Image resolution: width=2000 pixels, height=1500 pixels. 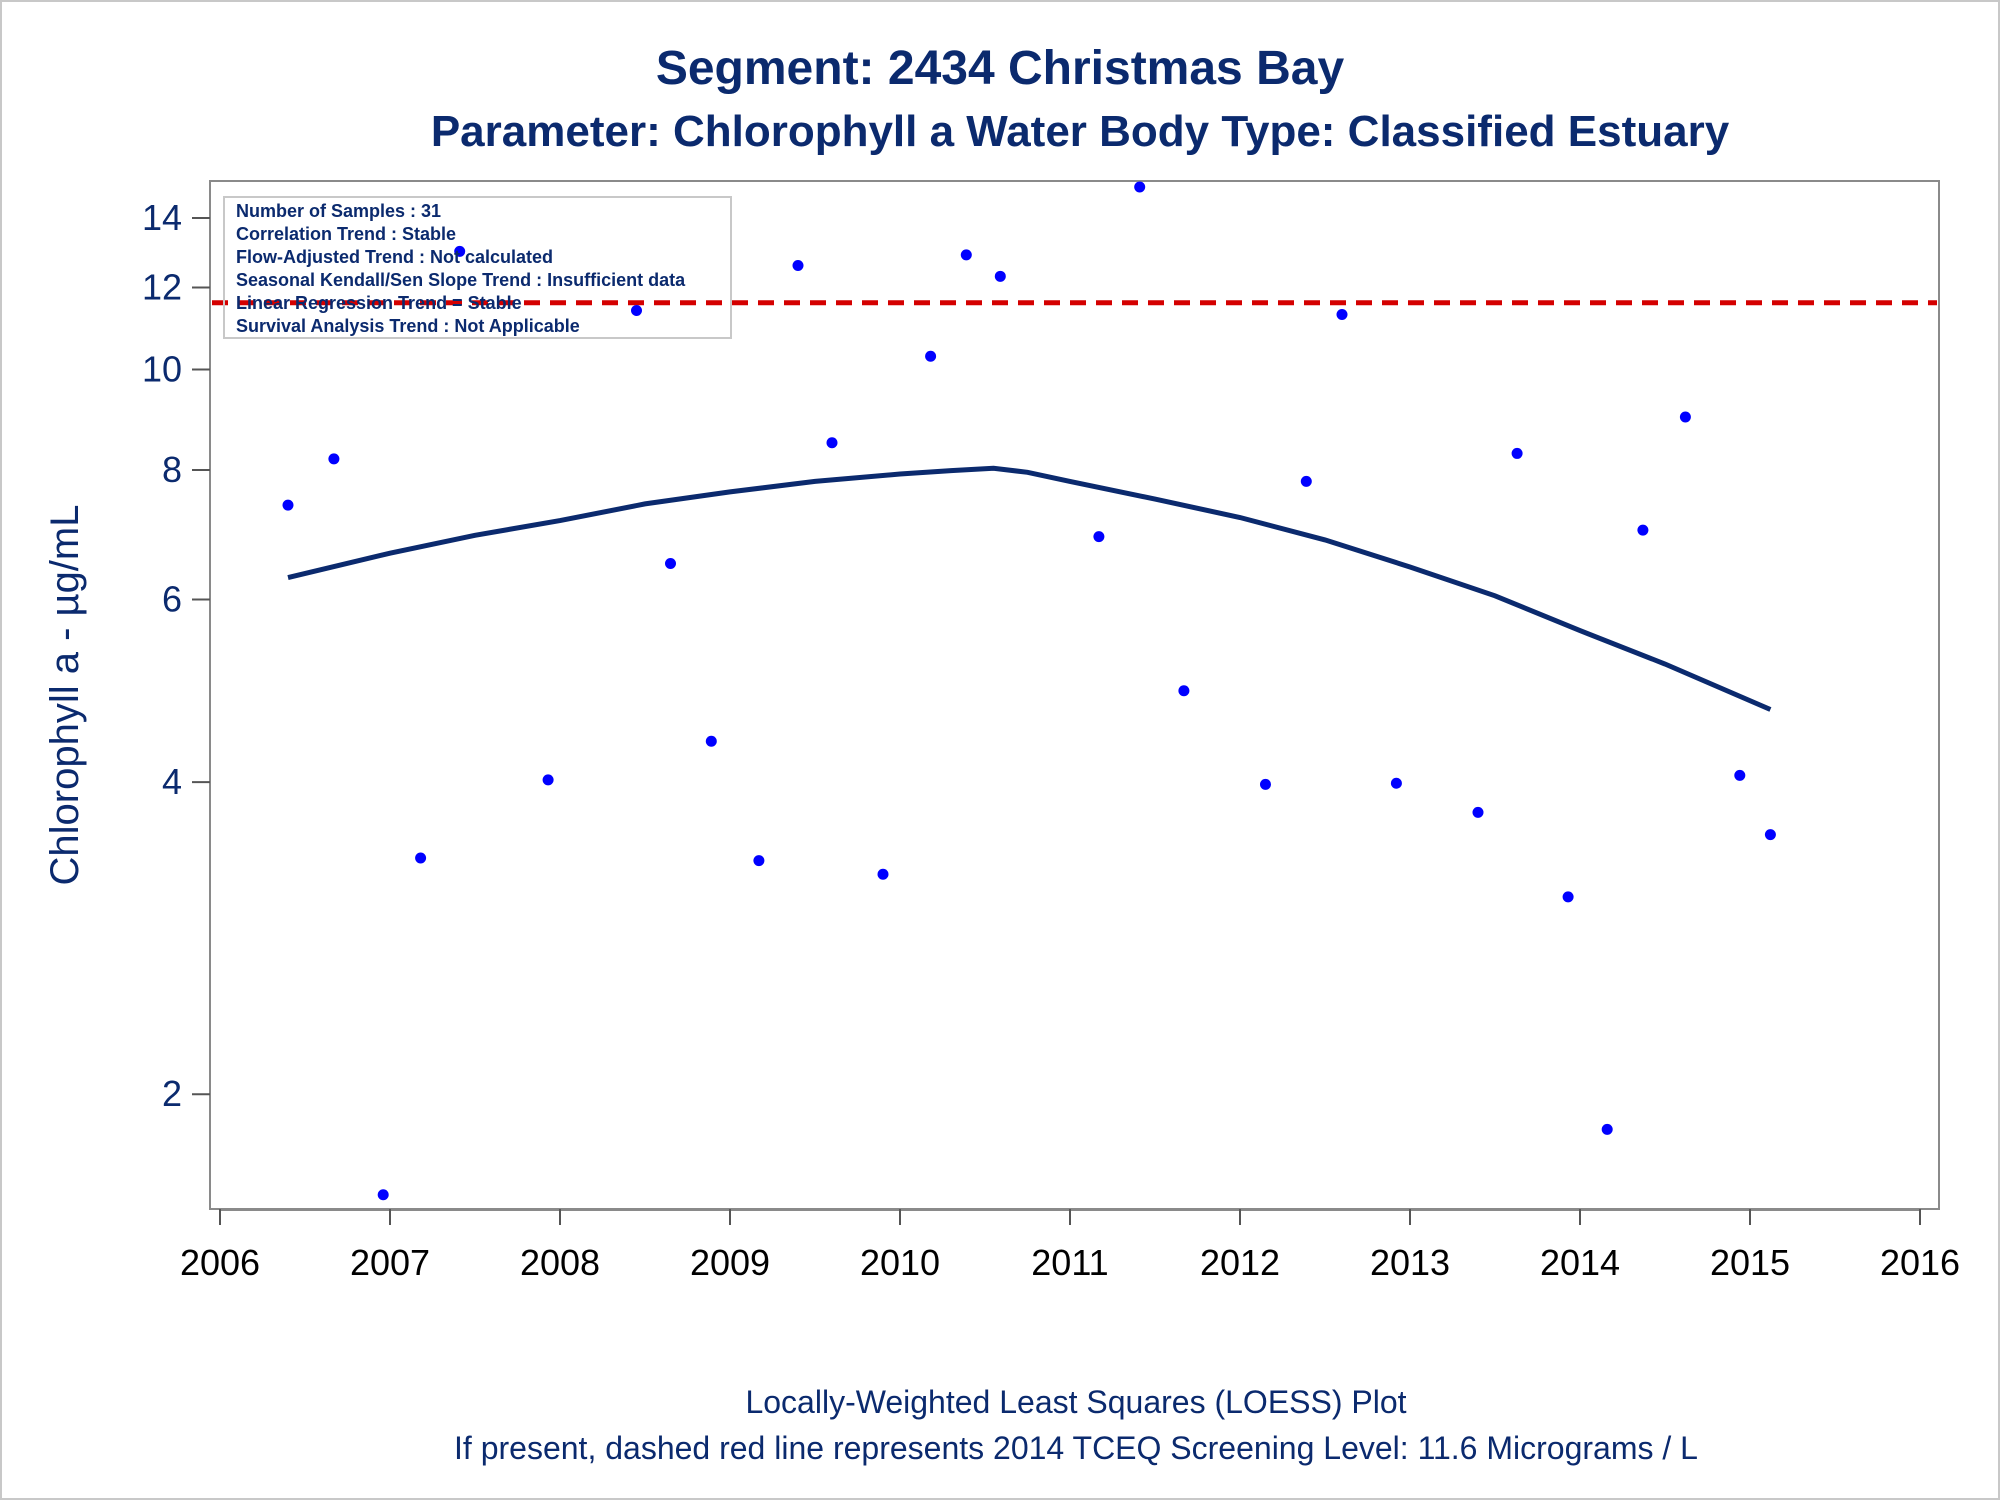 I want to click on x-tick-label: 2015, so click(x=1750, y=1262).